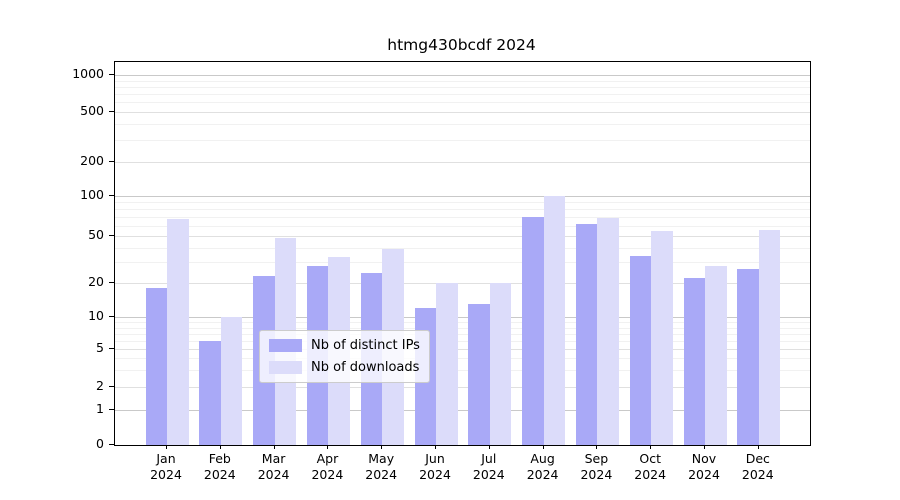  Describe the element at coordinates (166, 458) in the screenshot. I see `x-tick-month: Jan` at that location.